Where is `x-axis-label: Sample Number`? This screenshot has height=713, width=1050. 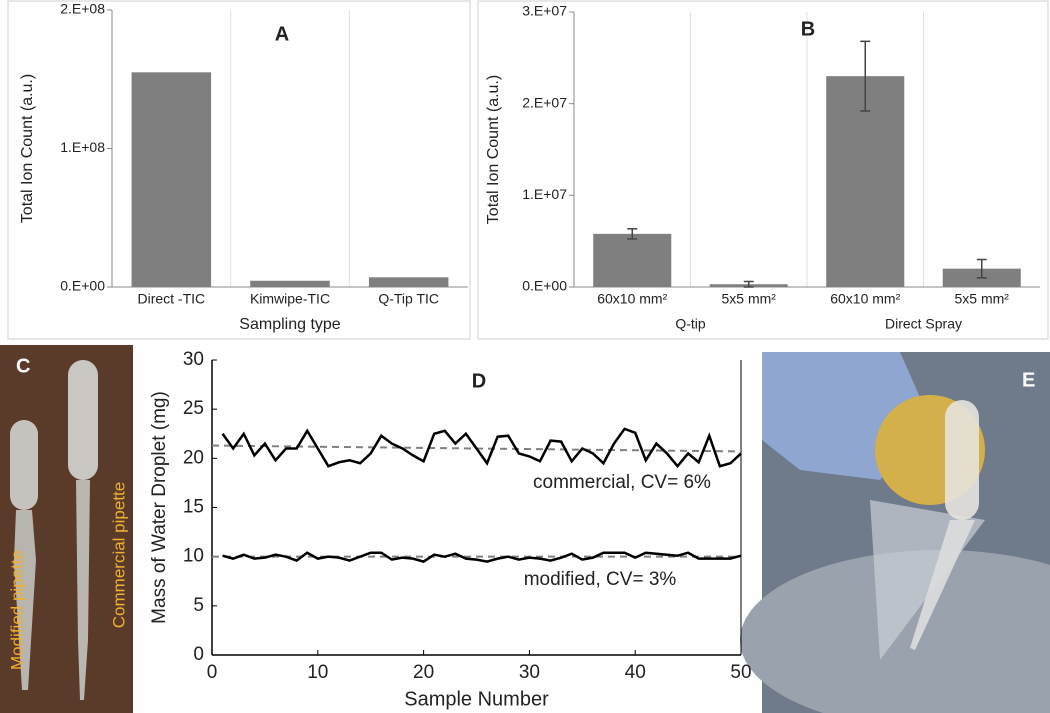
x-axis-label: Sample Number is located at coordinates (476, 699).